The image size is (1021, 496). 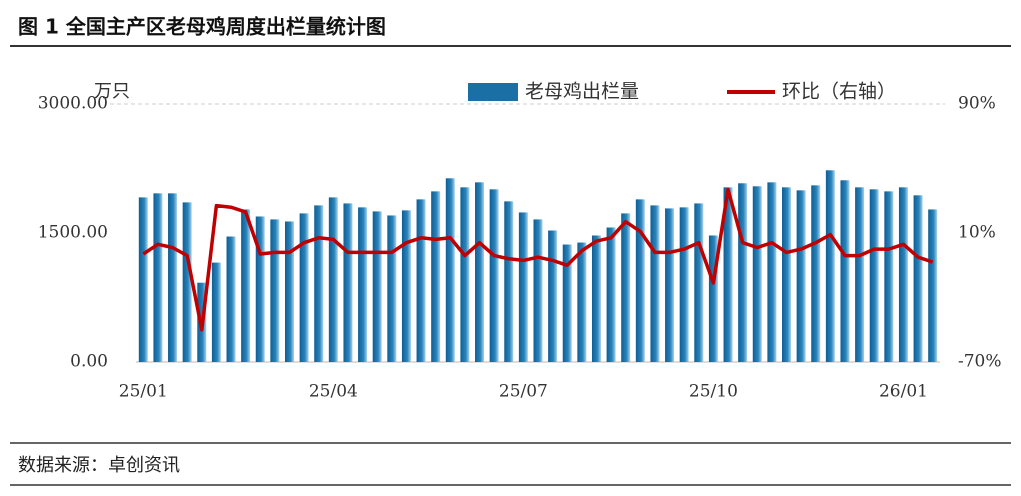 What do you see at coordinates (523, 392) in the screenshot?
I see `x-tick-label: 25/07` at bounding box center [523, 392].